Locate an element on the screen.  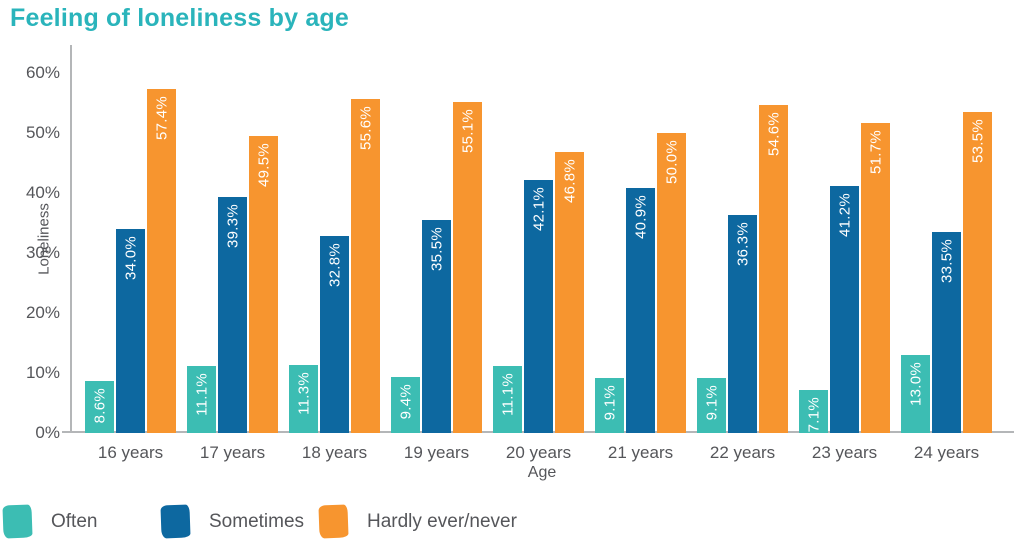
bar-value-label: 55.6% is located at coordinates (365, 128).